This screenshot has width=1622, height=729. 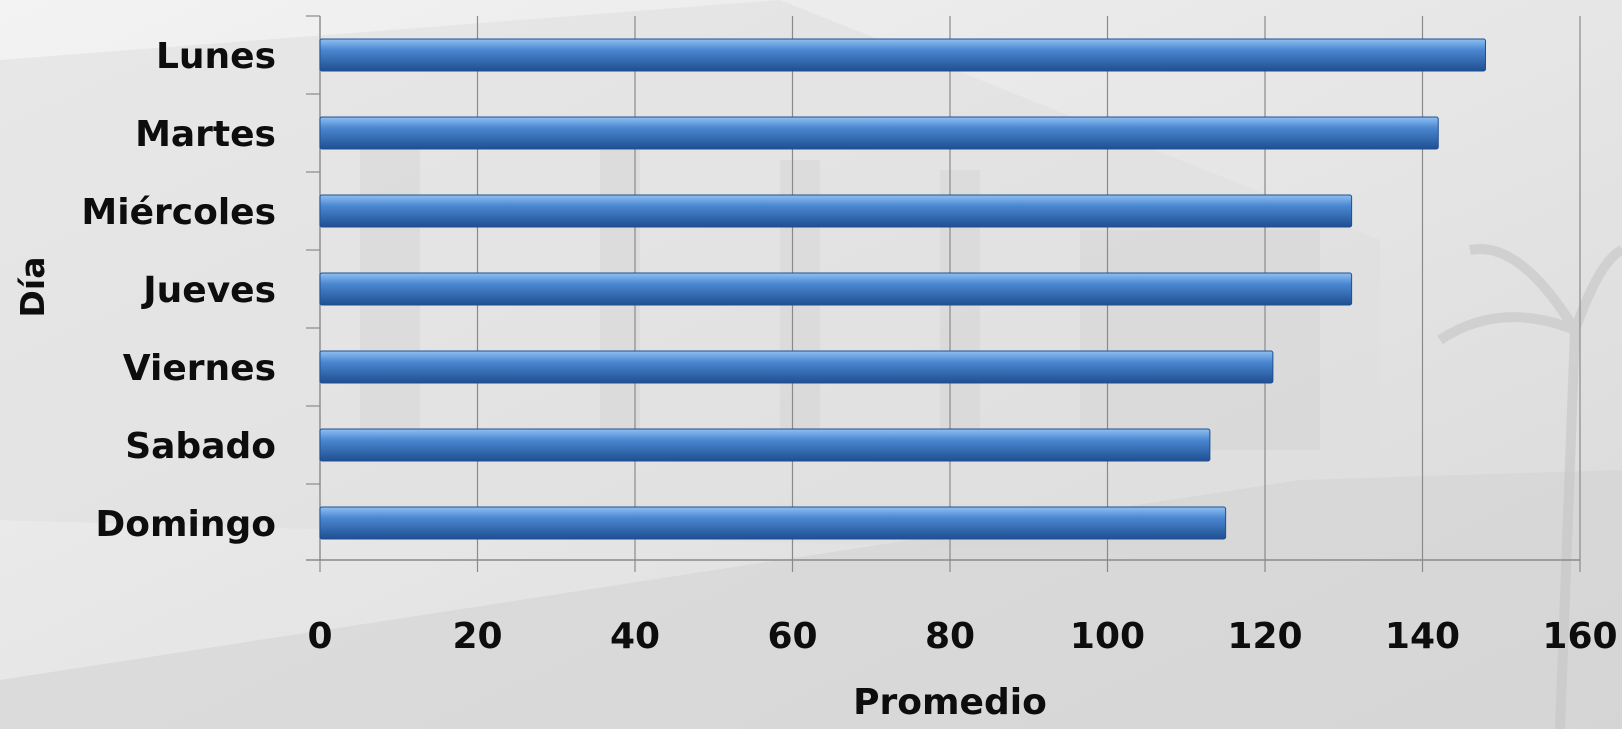 What do you see at coordinates (1579, 636) in the screenshot?
I see `x-tick-label: 160` at bounding box center [1579, 636].